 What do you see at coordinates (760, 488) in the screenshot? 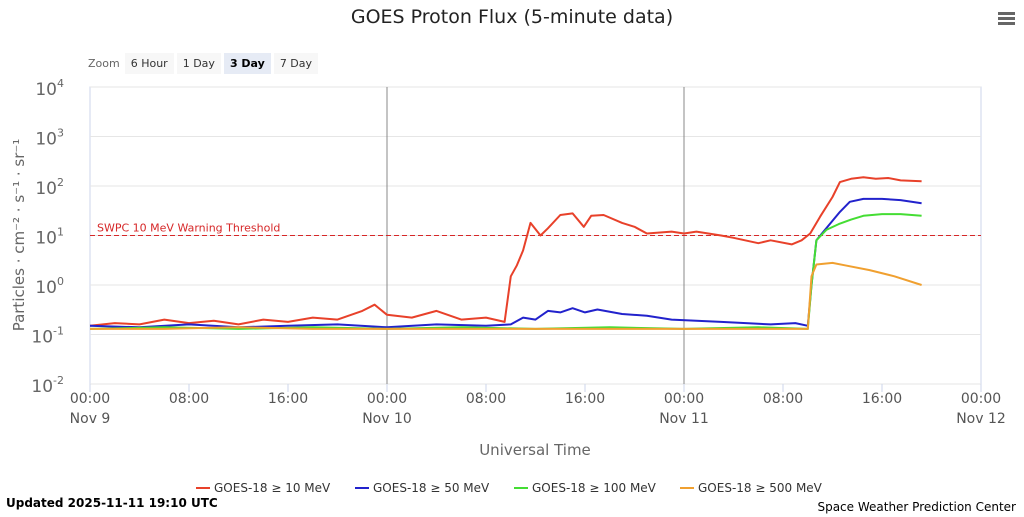
I see `legend-item: GOES-18 ≥ 500 MeV` at bounding box center [760, 488].